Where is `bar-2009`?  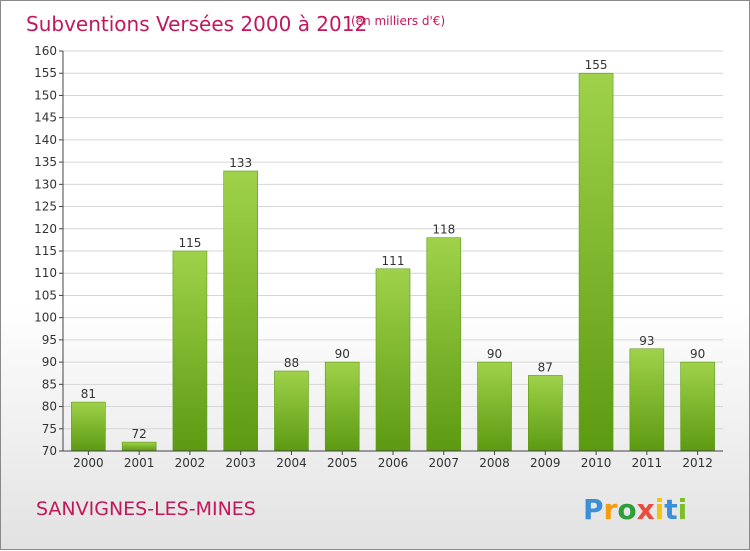 bar-2009 is located at coordinates (545, 413).